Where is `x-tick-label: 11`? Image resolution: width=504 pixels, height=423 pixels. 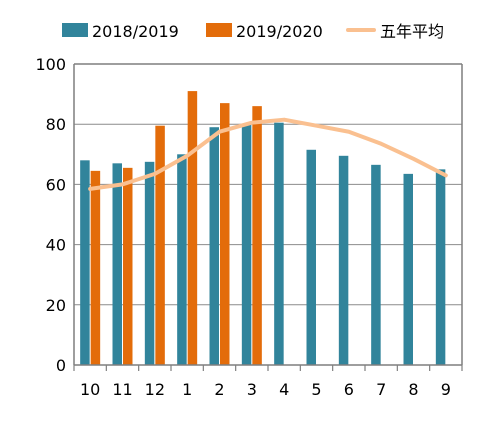
x-tick-label: 11 is located at coordinates (122, 389).